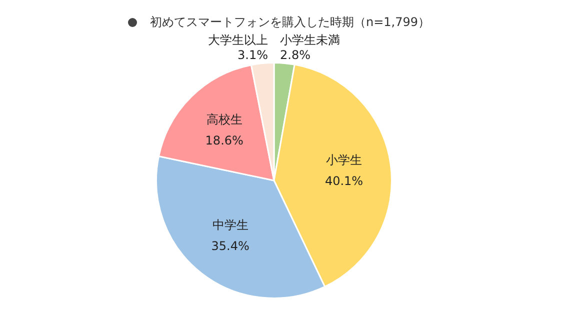  I want to click on data-label: 3.1%, so click(253, 55).